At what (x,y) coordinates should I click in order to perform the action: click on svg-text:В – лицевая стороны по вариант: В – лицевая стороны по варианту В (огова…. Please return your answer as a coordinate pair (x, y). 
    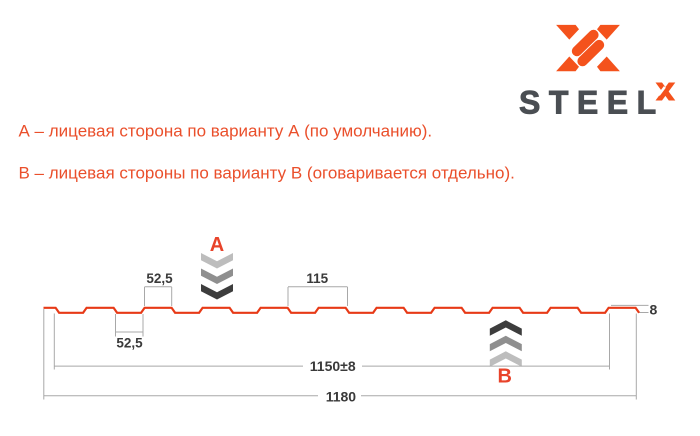
    Looking at the image, I should click on (267, 172).